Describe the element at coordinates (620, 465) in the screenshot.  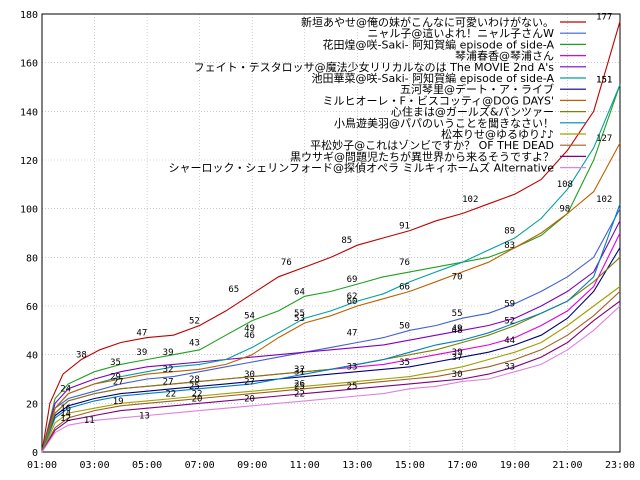
I see `x-tick-label: 23:00` at that location.